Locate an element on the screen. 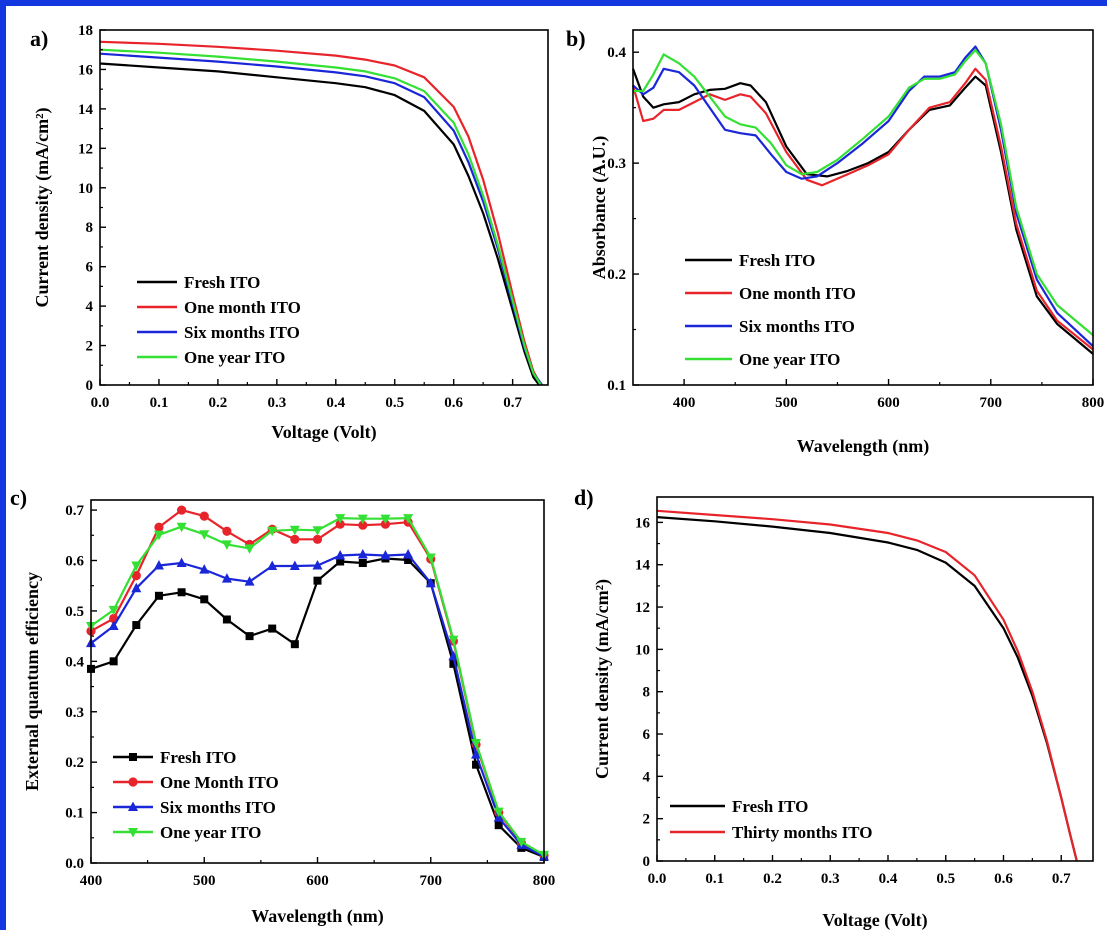 This screenshot has height=930, width=1107. y-axis-label: External quantum efficiency is located at coordinates (32, 681).